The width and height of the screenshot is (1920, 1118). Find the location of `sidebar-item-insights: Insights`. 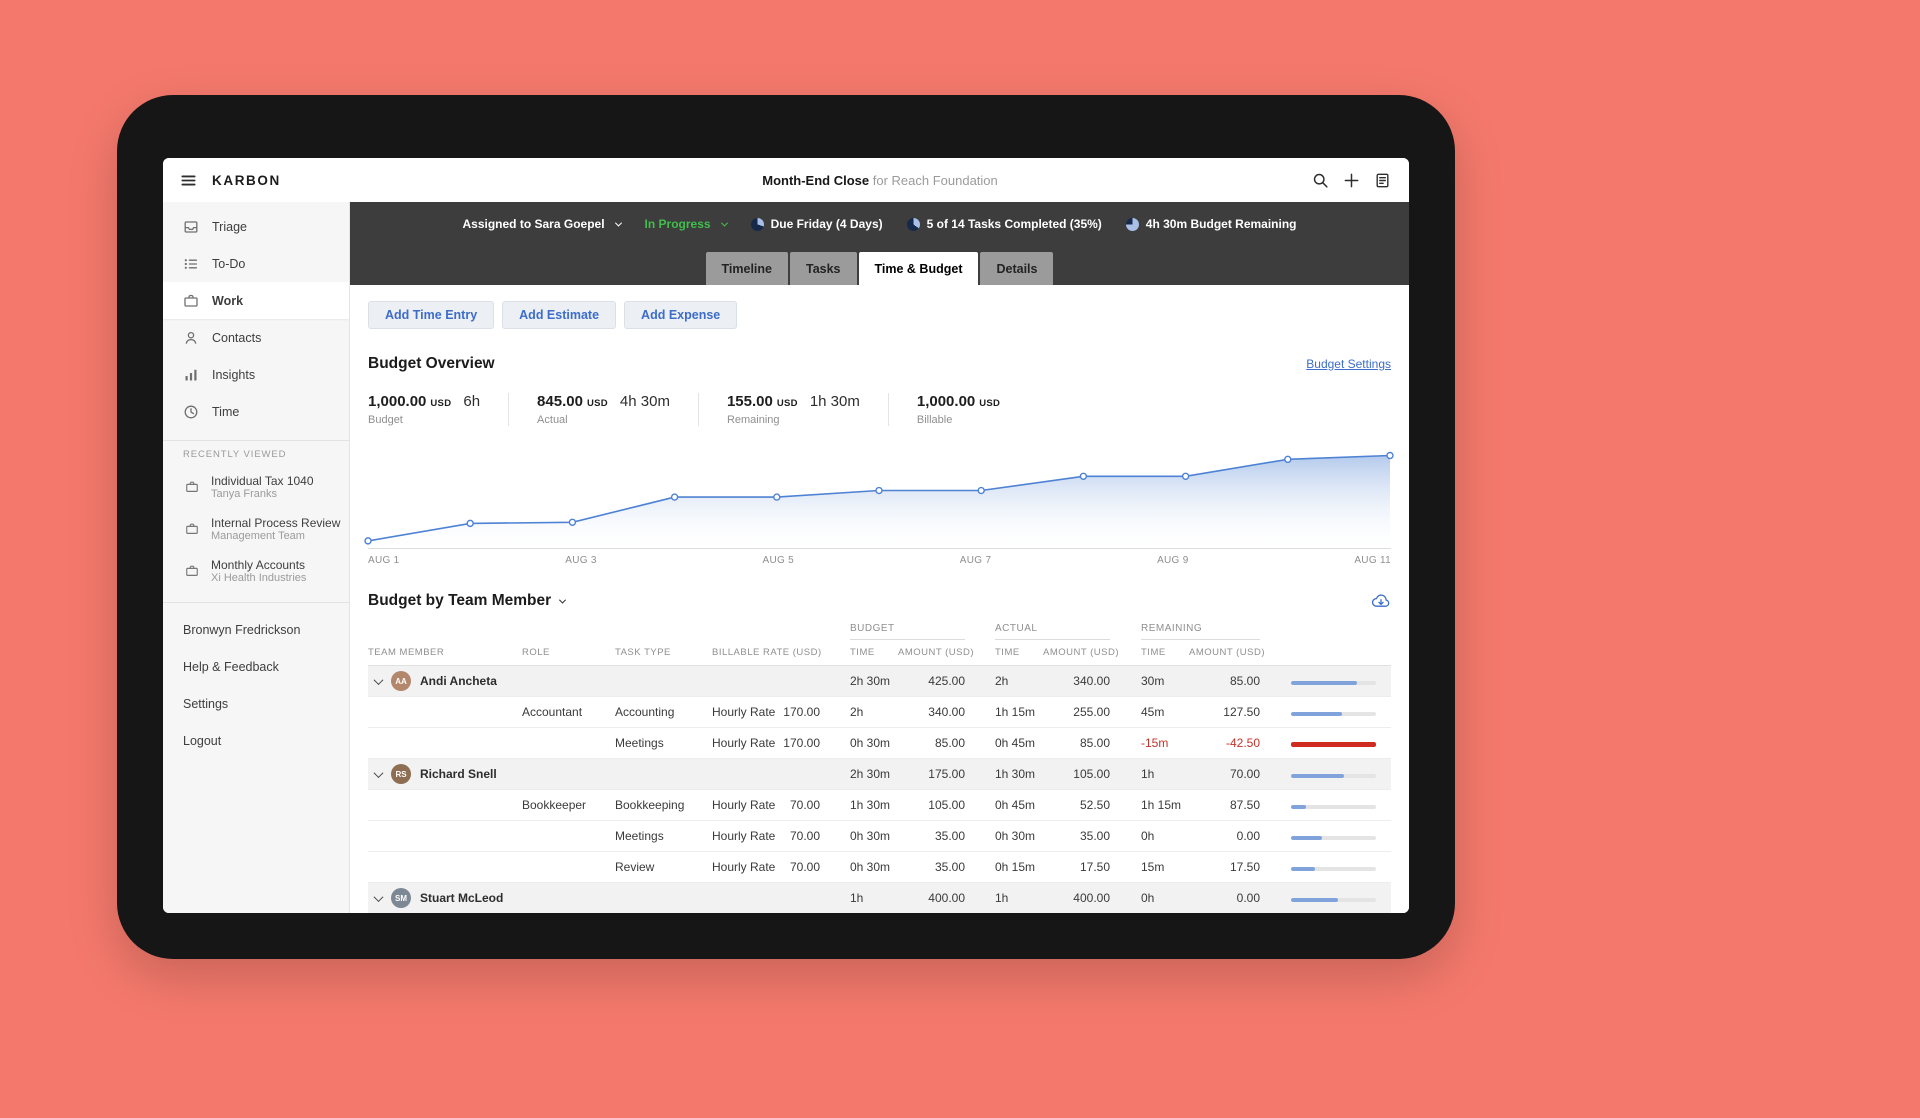

sidebar-item-insights: Insights is located at coordinates (256, 374).